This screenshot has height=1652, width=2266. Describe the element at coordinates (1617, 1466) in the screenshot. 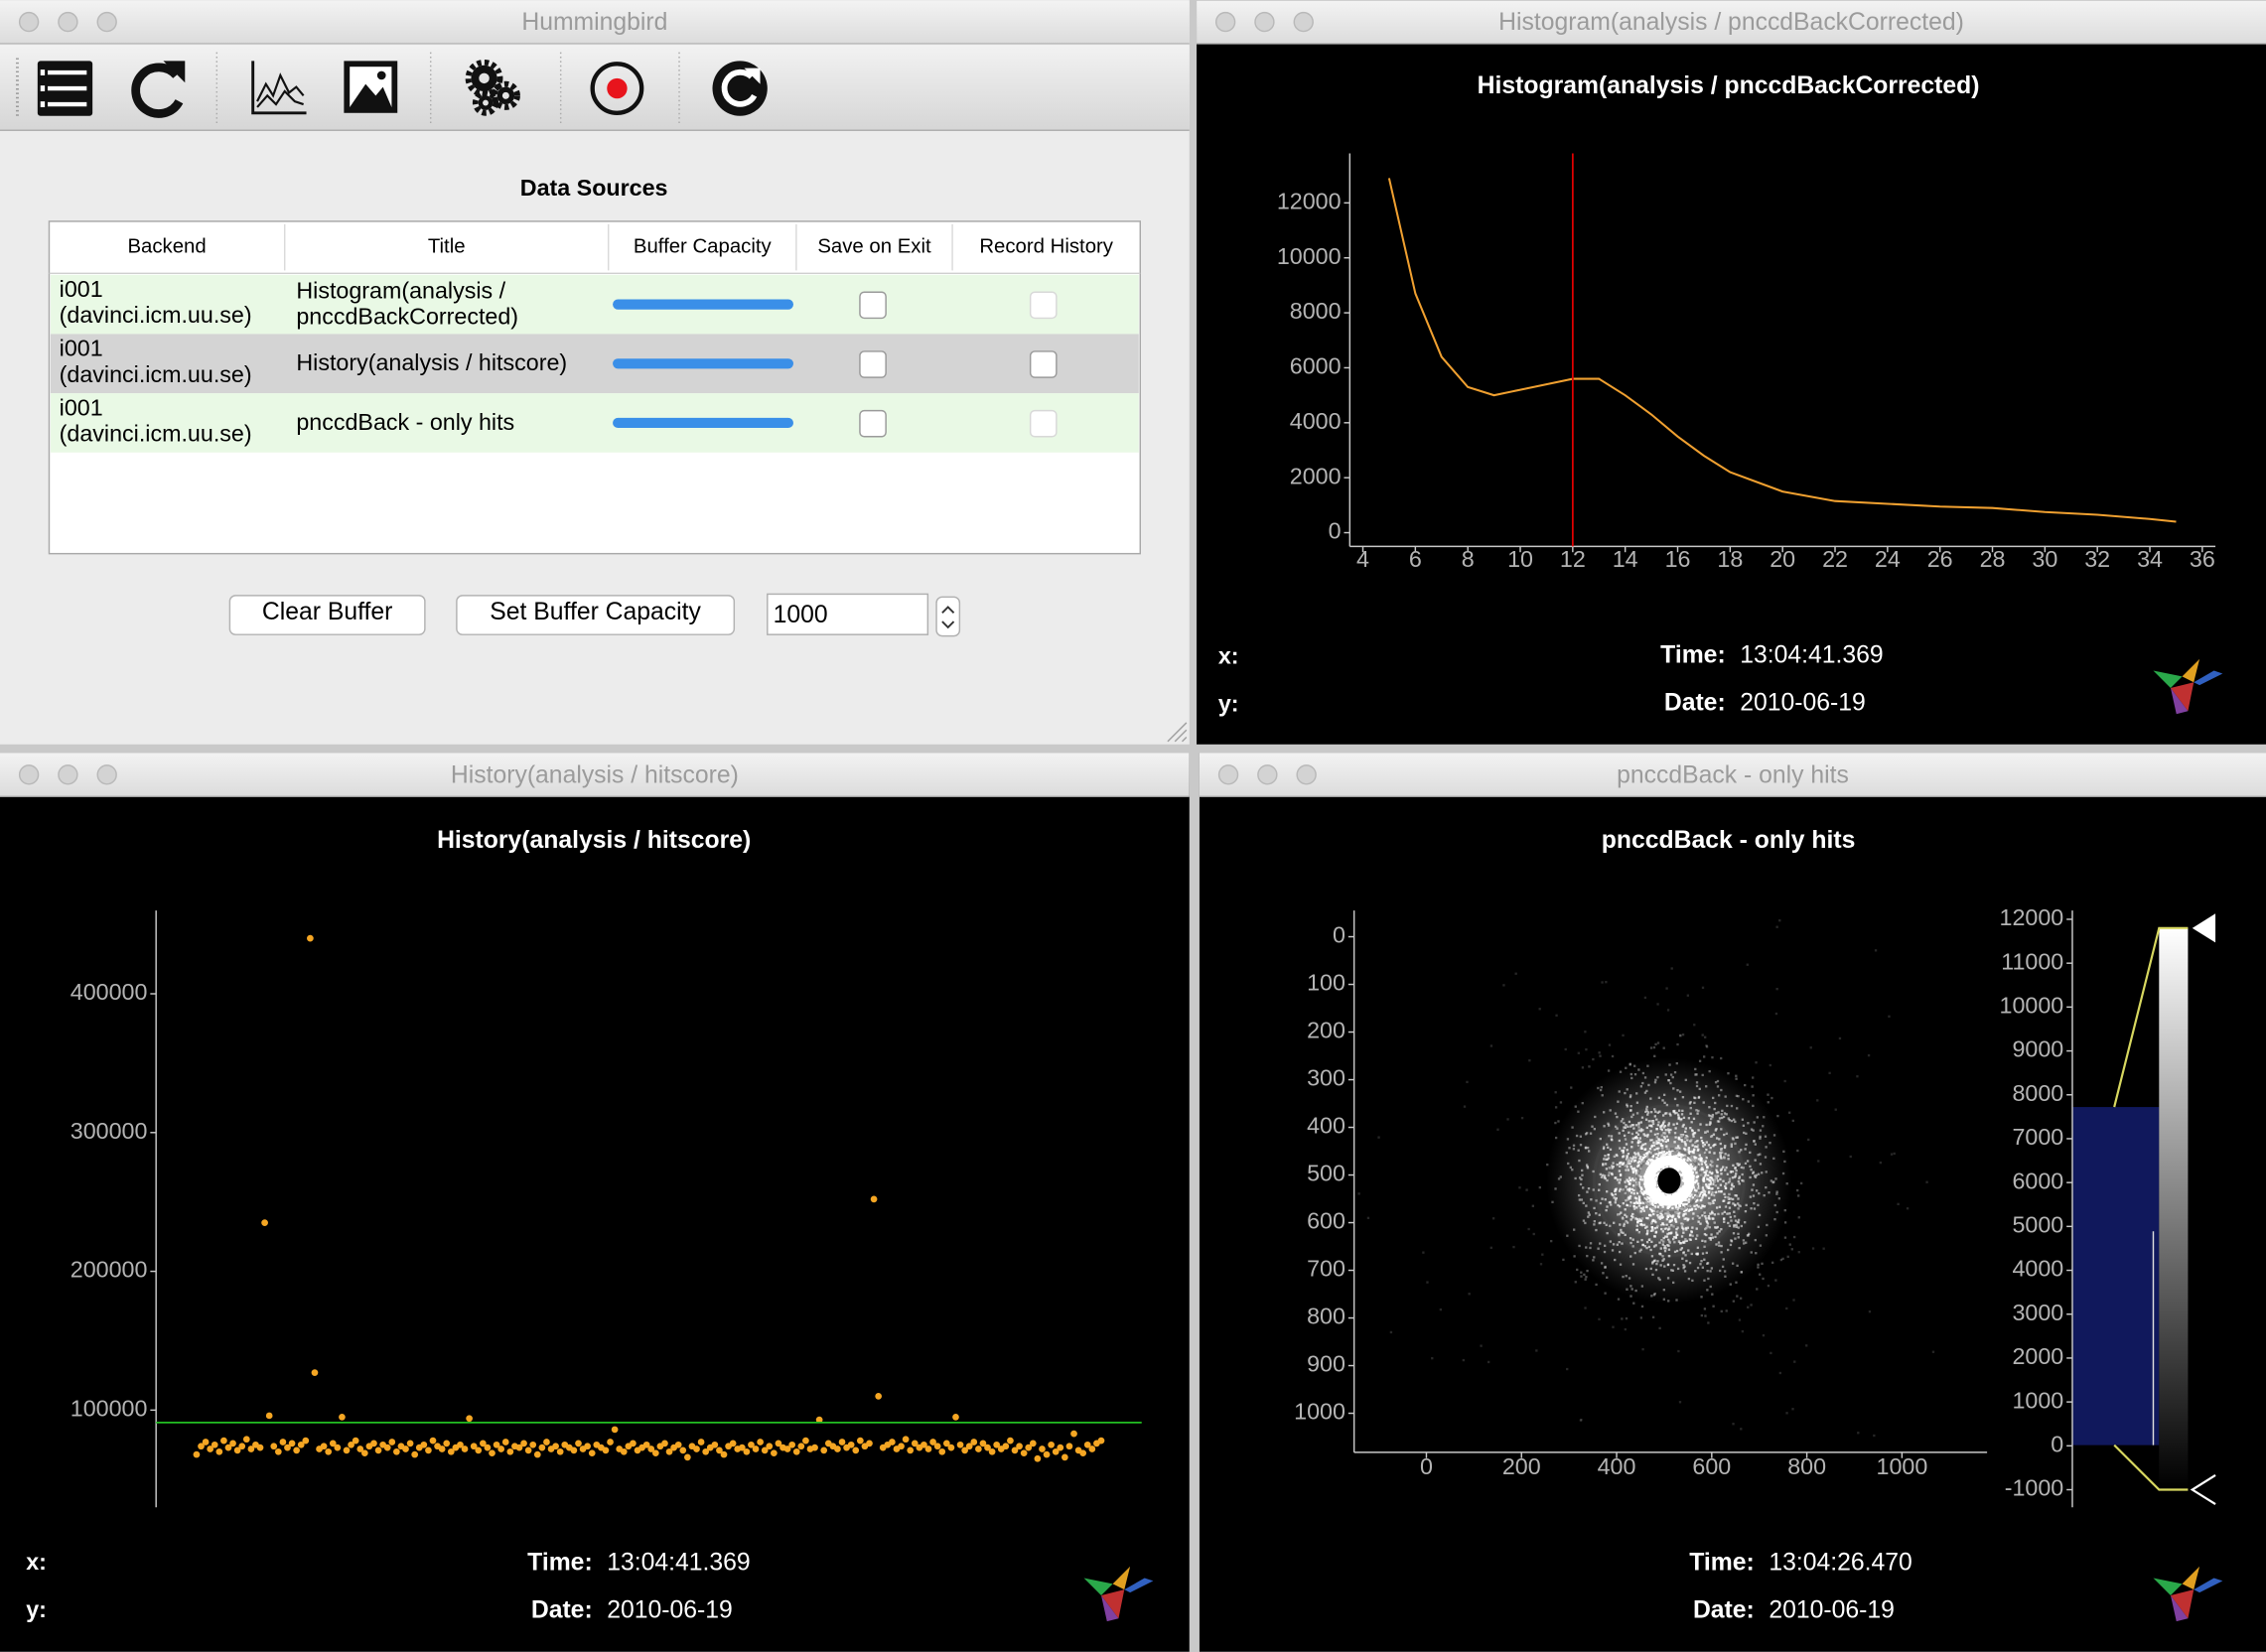

I see `x-tick-label: 400` at that location.